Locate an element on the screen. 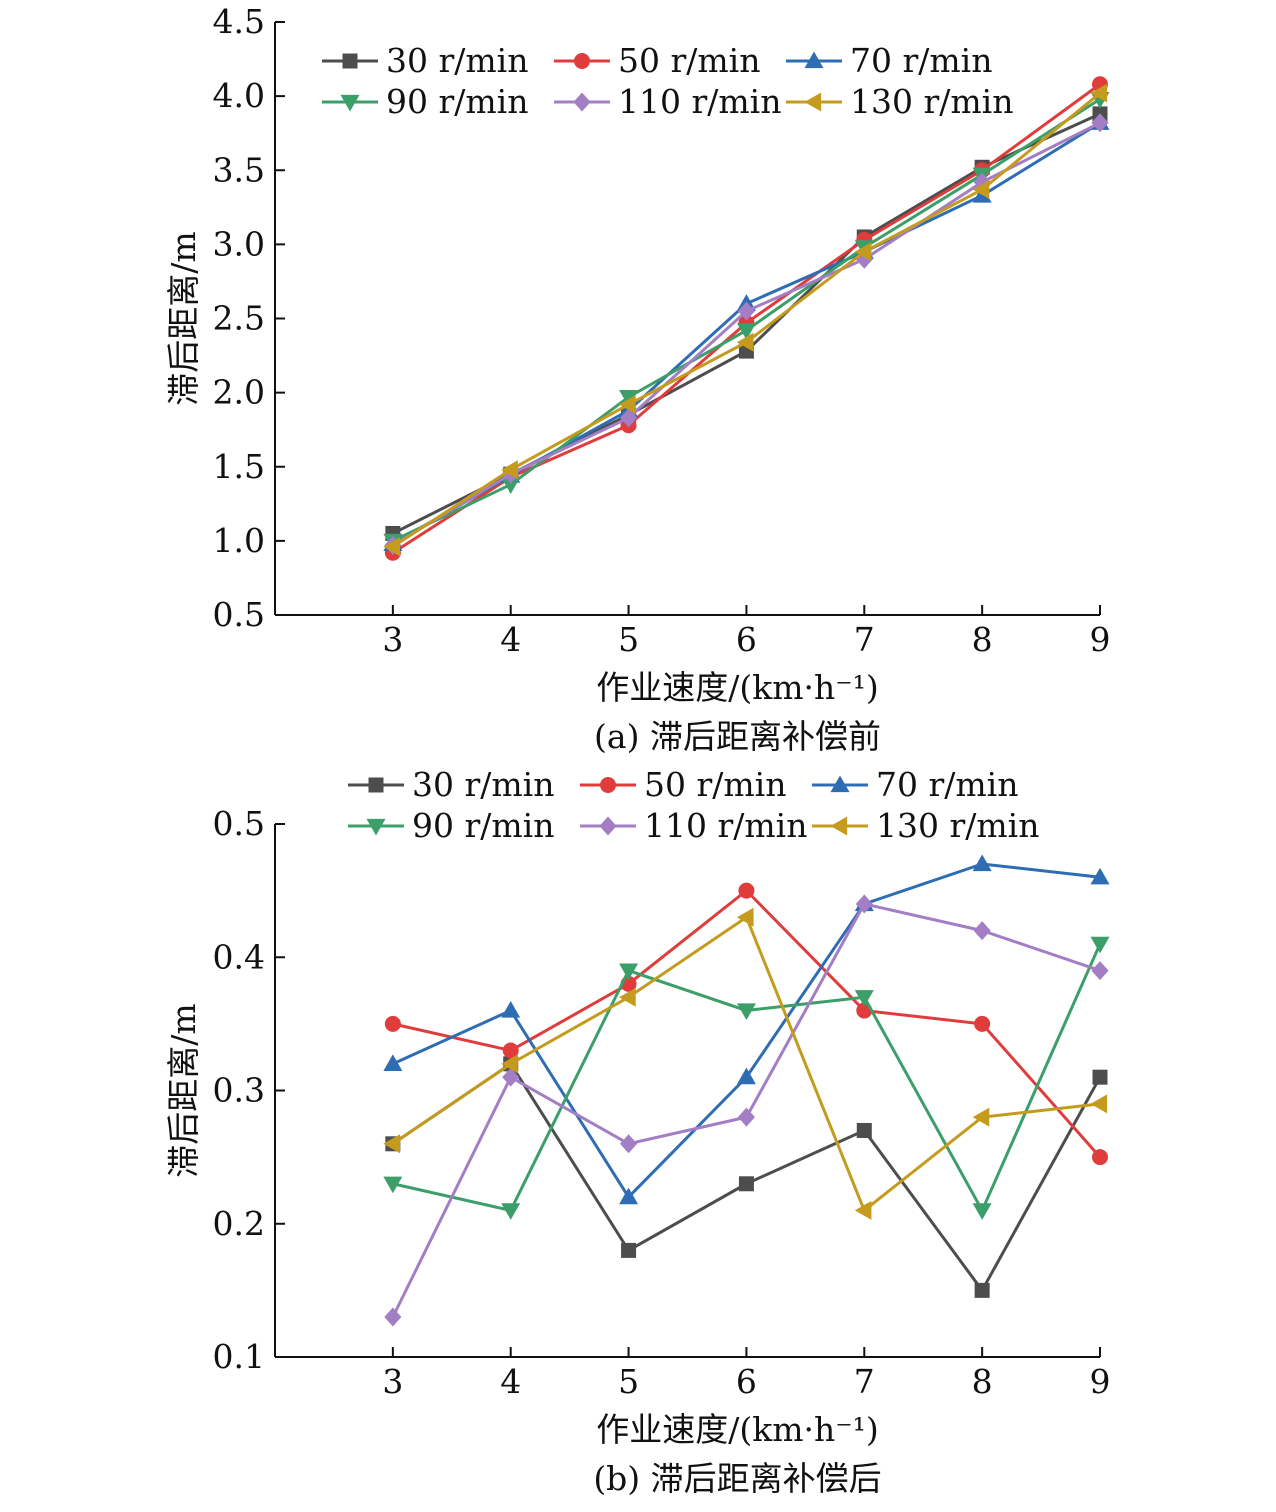 The image size is (1276, 1512). x-tick-label: 6 is located at coordinates (746, 1381).